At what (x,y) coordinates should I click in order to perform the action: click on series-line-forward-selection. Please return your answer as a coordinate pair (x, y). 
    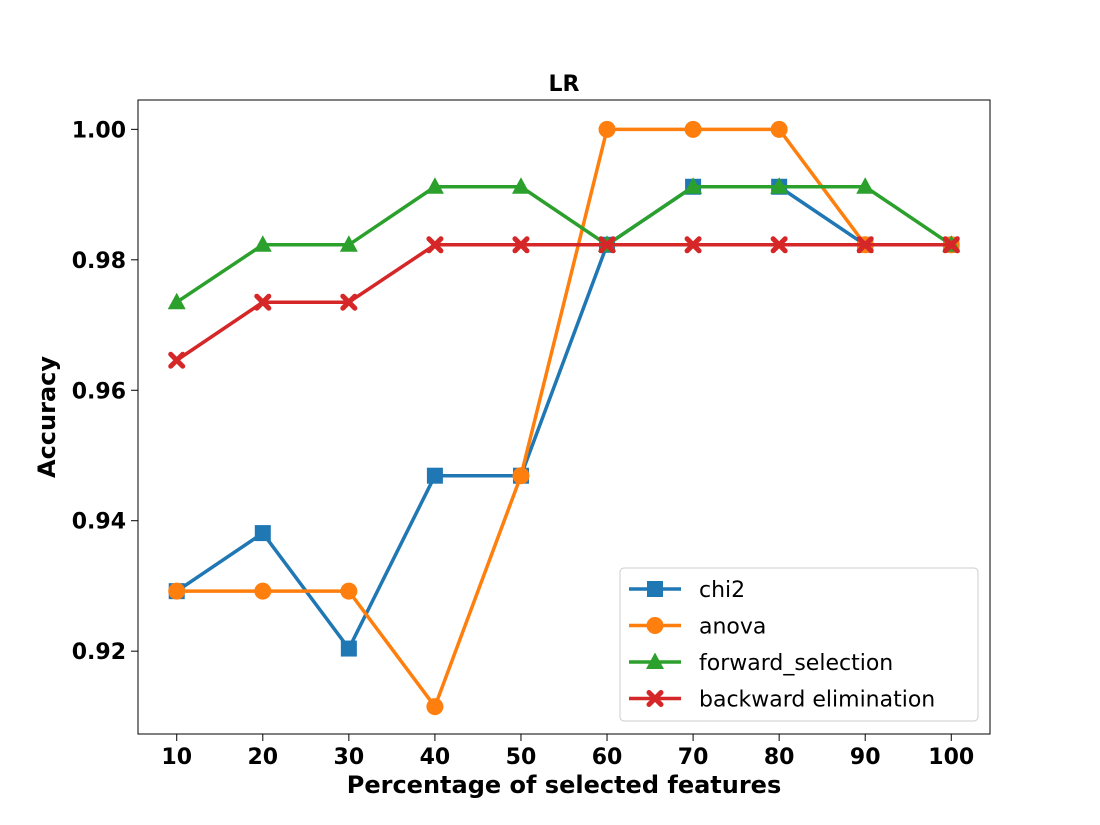
    Looking at the image, I should click on (564, 244).